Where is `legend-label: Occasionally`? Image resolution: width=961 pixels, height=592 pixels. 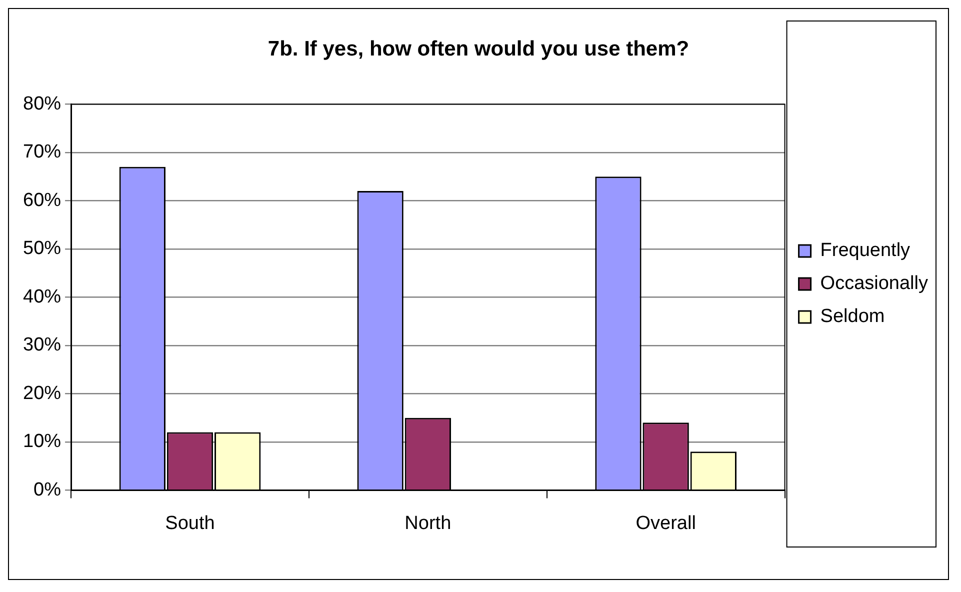 legend-label: Occasionally is located at coordinates (874, 283).